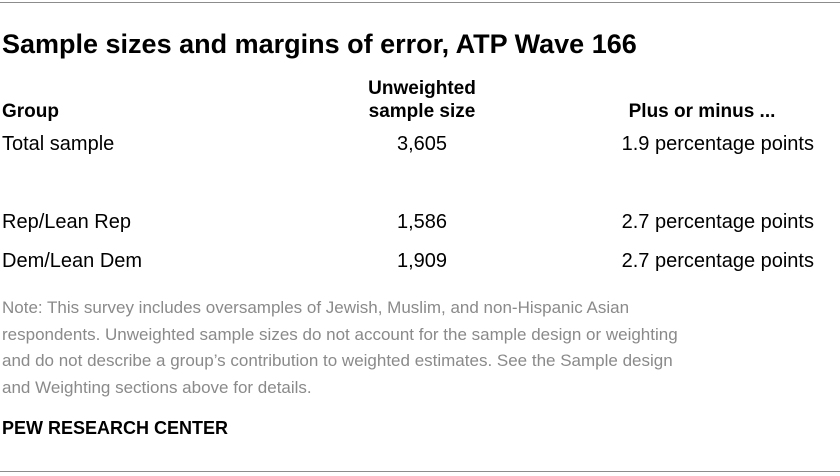  What do you see at coordinates (420, 471) in the screenshot?
I see `bottom-rule` at bounding box center [420, 471].